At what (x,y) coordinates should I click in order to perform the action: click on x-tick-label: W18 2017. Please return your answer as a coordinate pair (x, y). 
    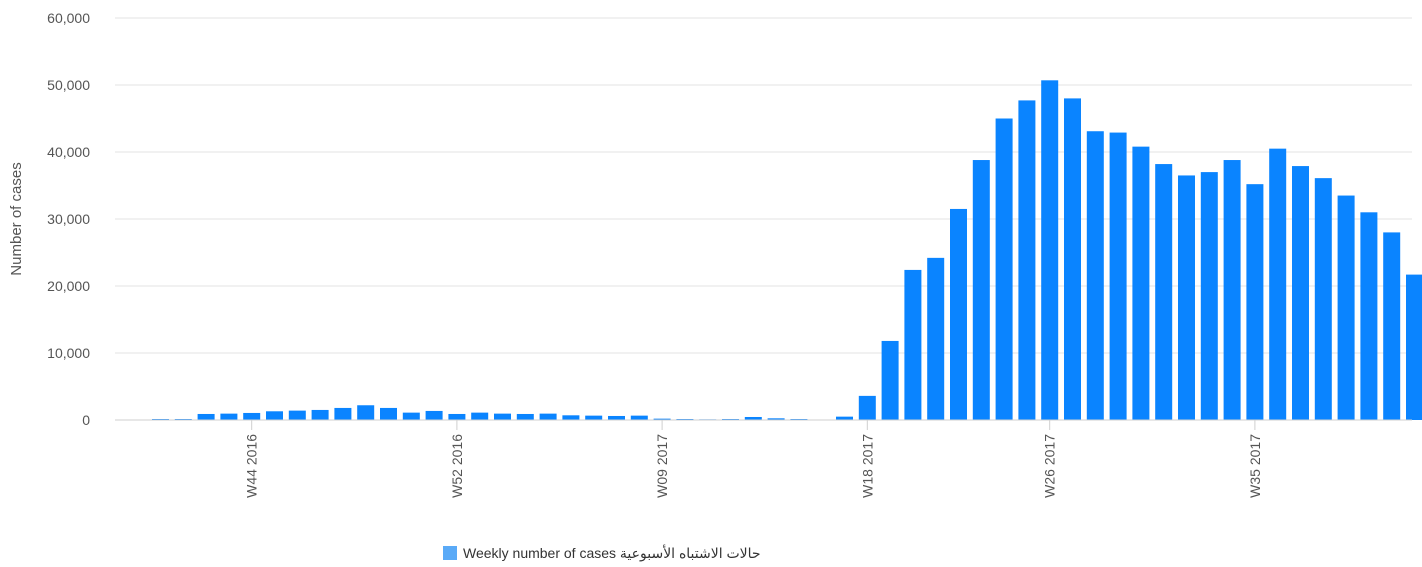
    Looking at the image, I should click on (867, 466).